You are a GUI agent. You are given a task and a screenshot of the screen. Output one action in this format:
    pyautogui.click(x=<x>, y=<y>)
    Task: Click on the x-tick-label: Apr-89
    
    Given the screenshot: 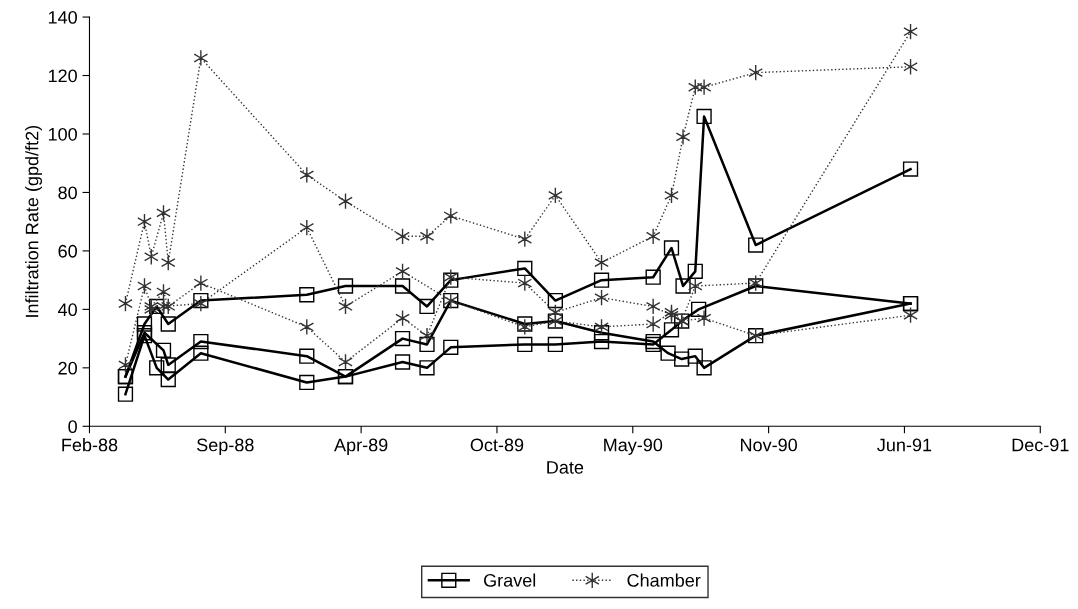 What is the action you would take?
    pyautogui.click(x=361, y=446)
    